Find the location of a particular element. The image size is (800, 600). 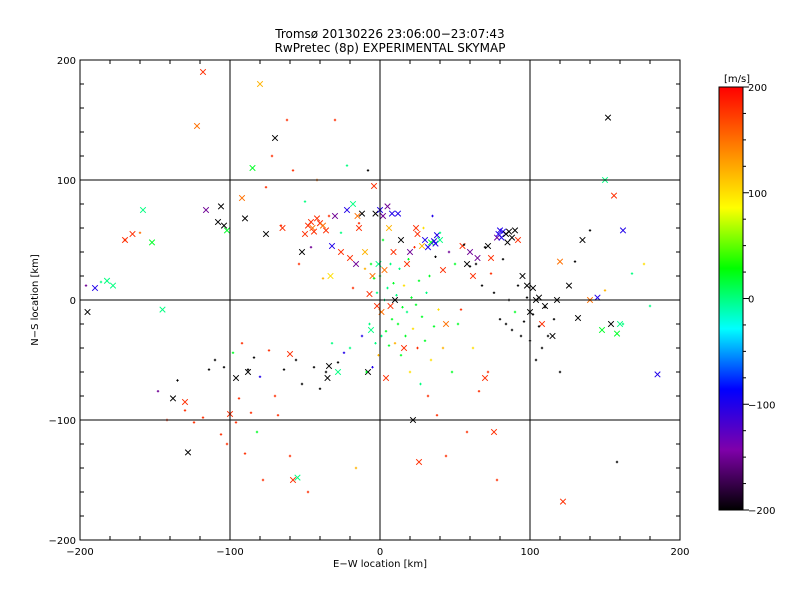

colorbar-tick-label: 100 is located at coordinates (757, 194).